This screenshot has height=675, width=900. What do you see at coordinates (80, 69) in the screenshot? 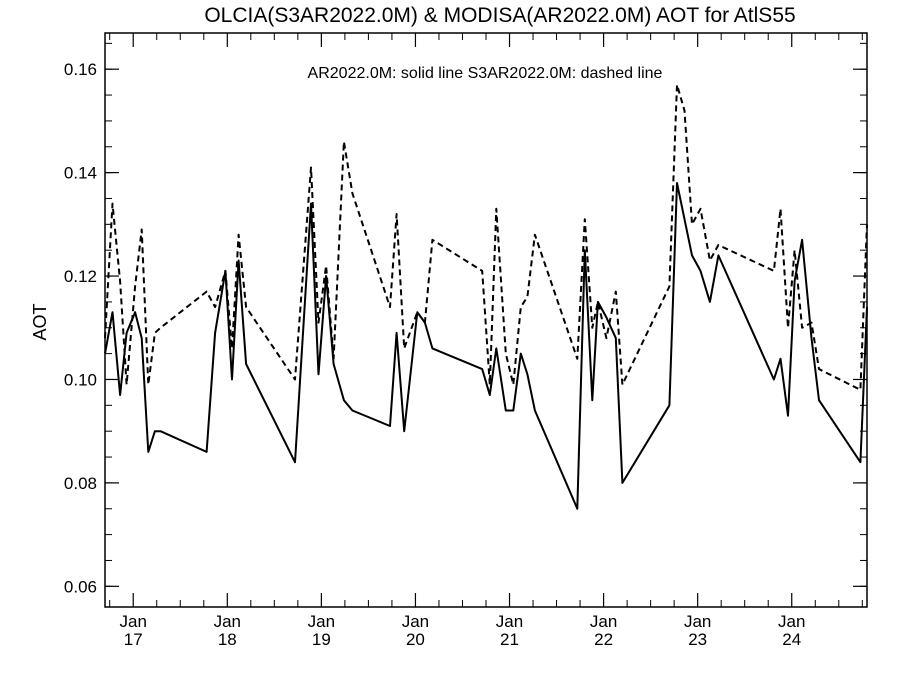
I see `y-tick-label: 0.16` at bounding box center [80, 69].